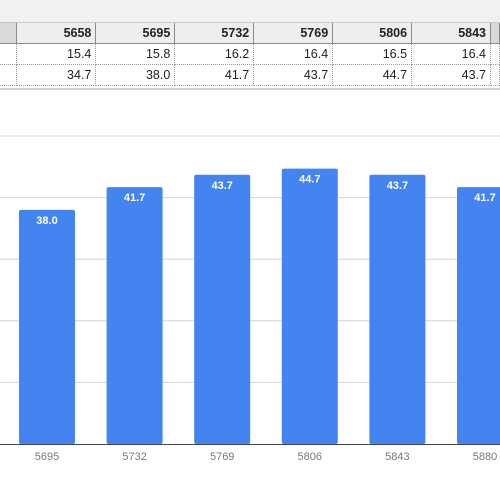 The height and width of the screenshot is (485, 500). What do you see at coordinates (250, 11) in the screenshot?
I see `sheet-header-strip` at bounding box center [250, 11].